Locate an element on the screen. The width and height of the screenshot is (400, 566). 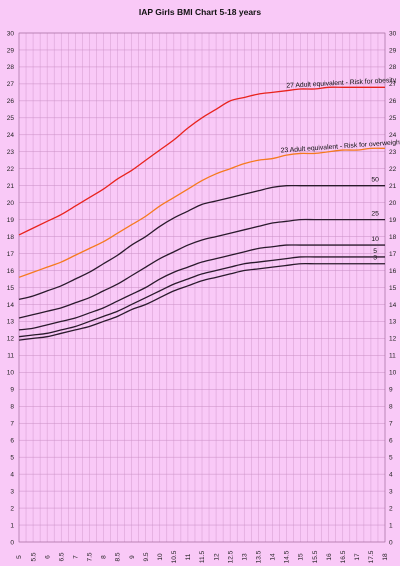
x-tick-label: 9 is located at coordinates (132, 557).